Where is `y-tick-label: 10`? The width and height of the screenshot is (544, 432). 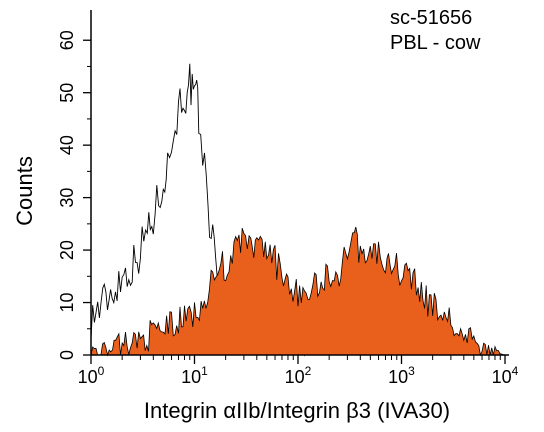
y-tick-label: 10 is located at coordinates (67, 303).